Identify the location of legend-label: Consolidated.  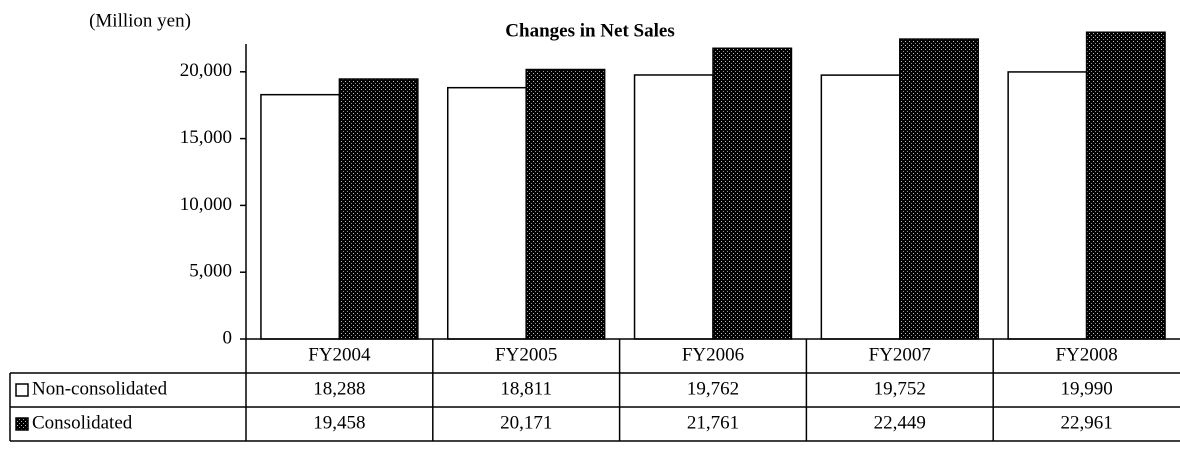
(82, 422).